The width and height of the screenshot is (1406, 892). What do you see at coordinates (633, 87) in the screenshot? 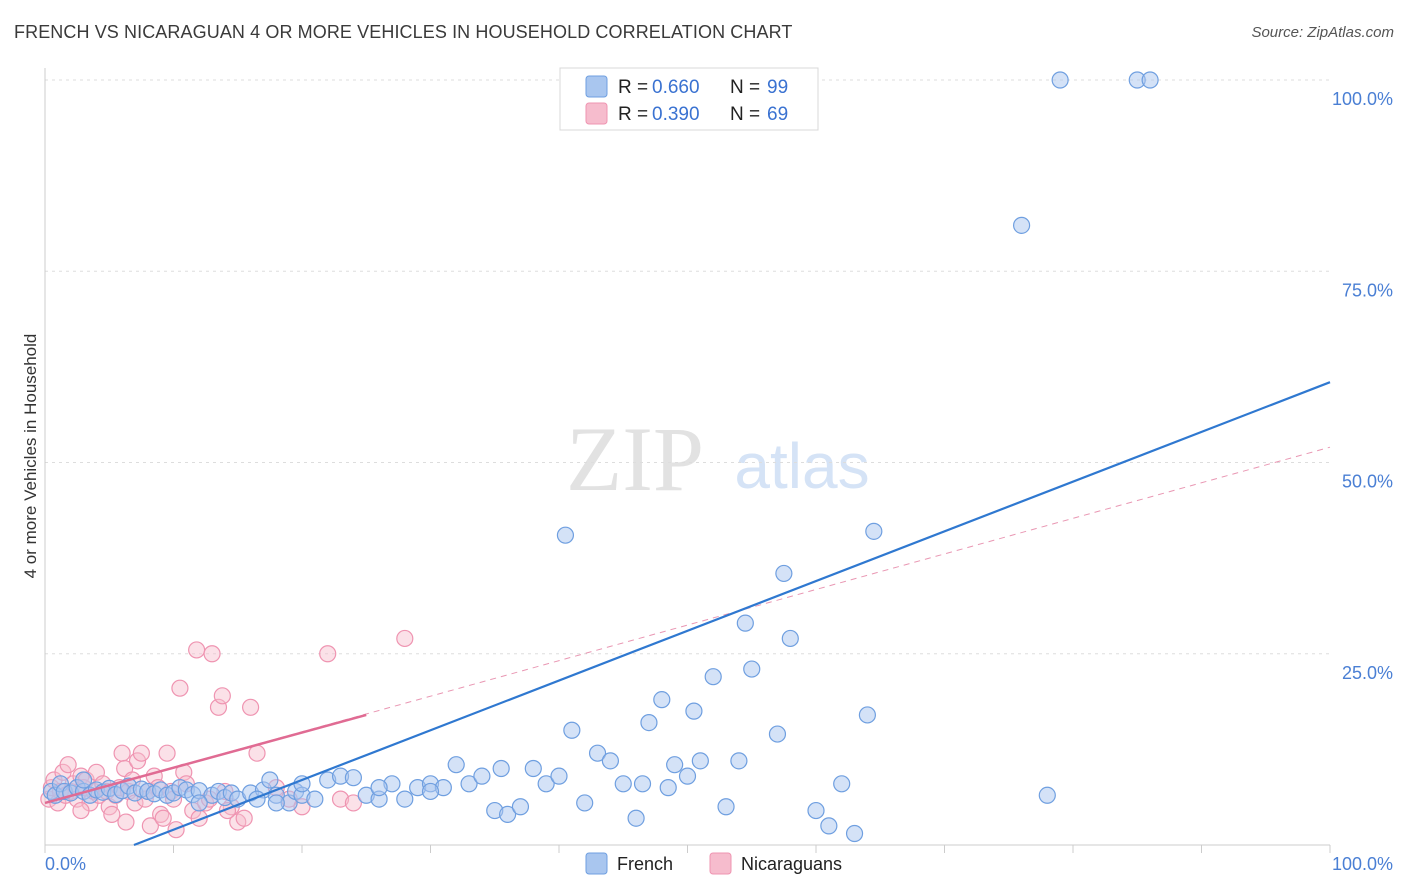
I see `legend-french-r-label: R =` at bounding box center [633, 87].